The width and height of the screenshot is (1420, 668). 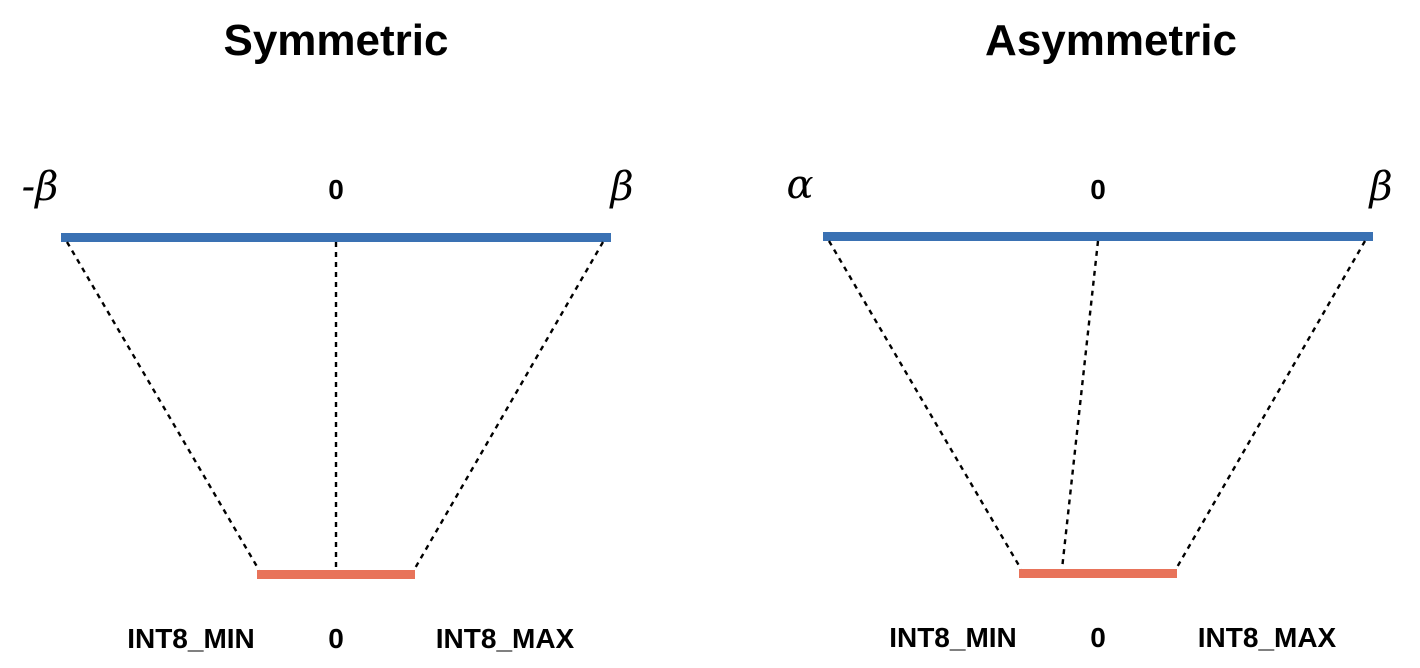 I want to click on symmetric-int-zero-label: 0, so click(x=336, y=638).